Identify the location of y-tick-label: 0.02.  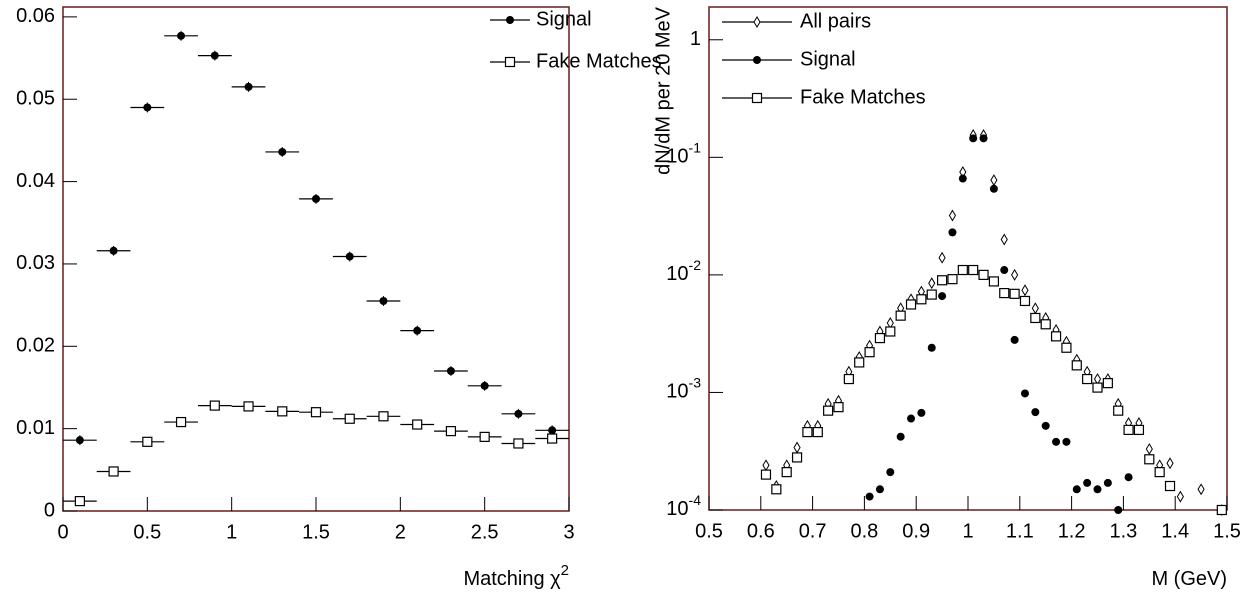
(35, 346).